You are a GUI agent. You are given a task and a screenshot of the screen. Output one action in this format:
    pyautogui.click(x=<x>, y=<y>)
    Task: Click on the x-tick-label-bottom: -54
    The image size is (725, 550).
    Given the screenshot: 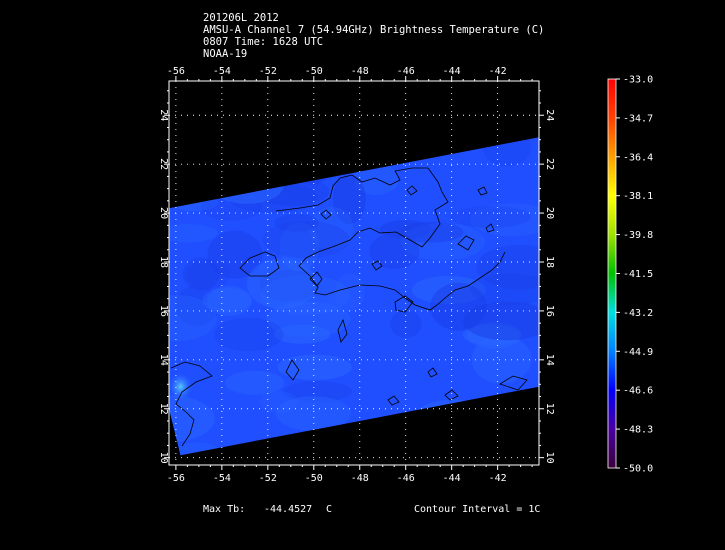 What is the action you would take?
    pyautogui.click(x=222, y=478)
    